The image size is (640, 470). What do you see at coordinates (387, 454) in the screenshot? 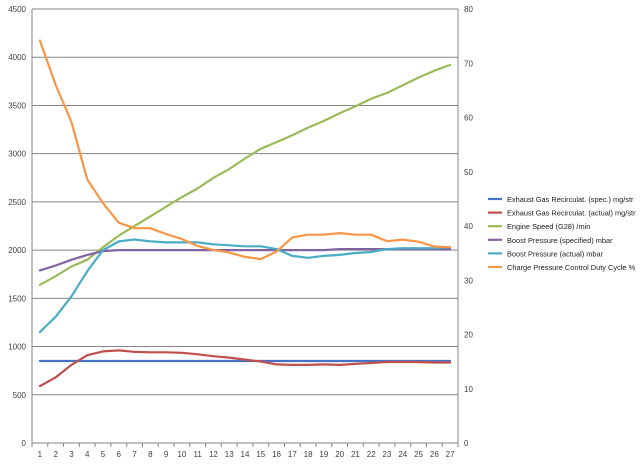
I see `x-tick-label: 23` at bounding box center [387, 454].